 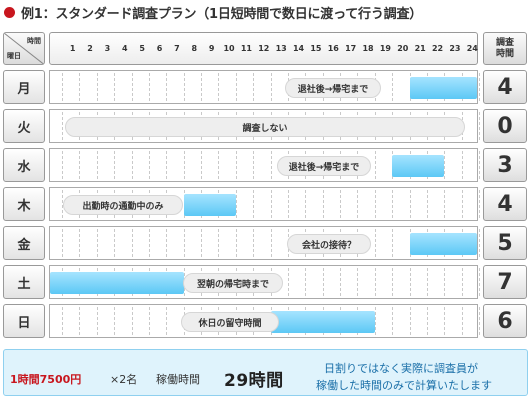 What do you see at coordinates (123, 205) in the screenshot?
I see `activity-label: 出勤時の通勤中のみ` at bounding box center [123, 205].